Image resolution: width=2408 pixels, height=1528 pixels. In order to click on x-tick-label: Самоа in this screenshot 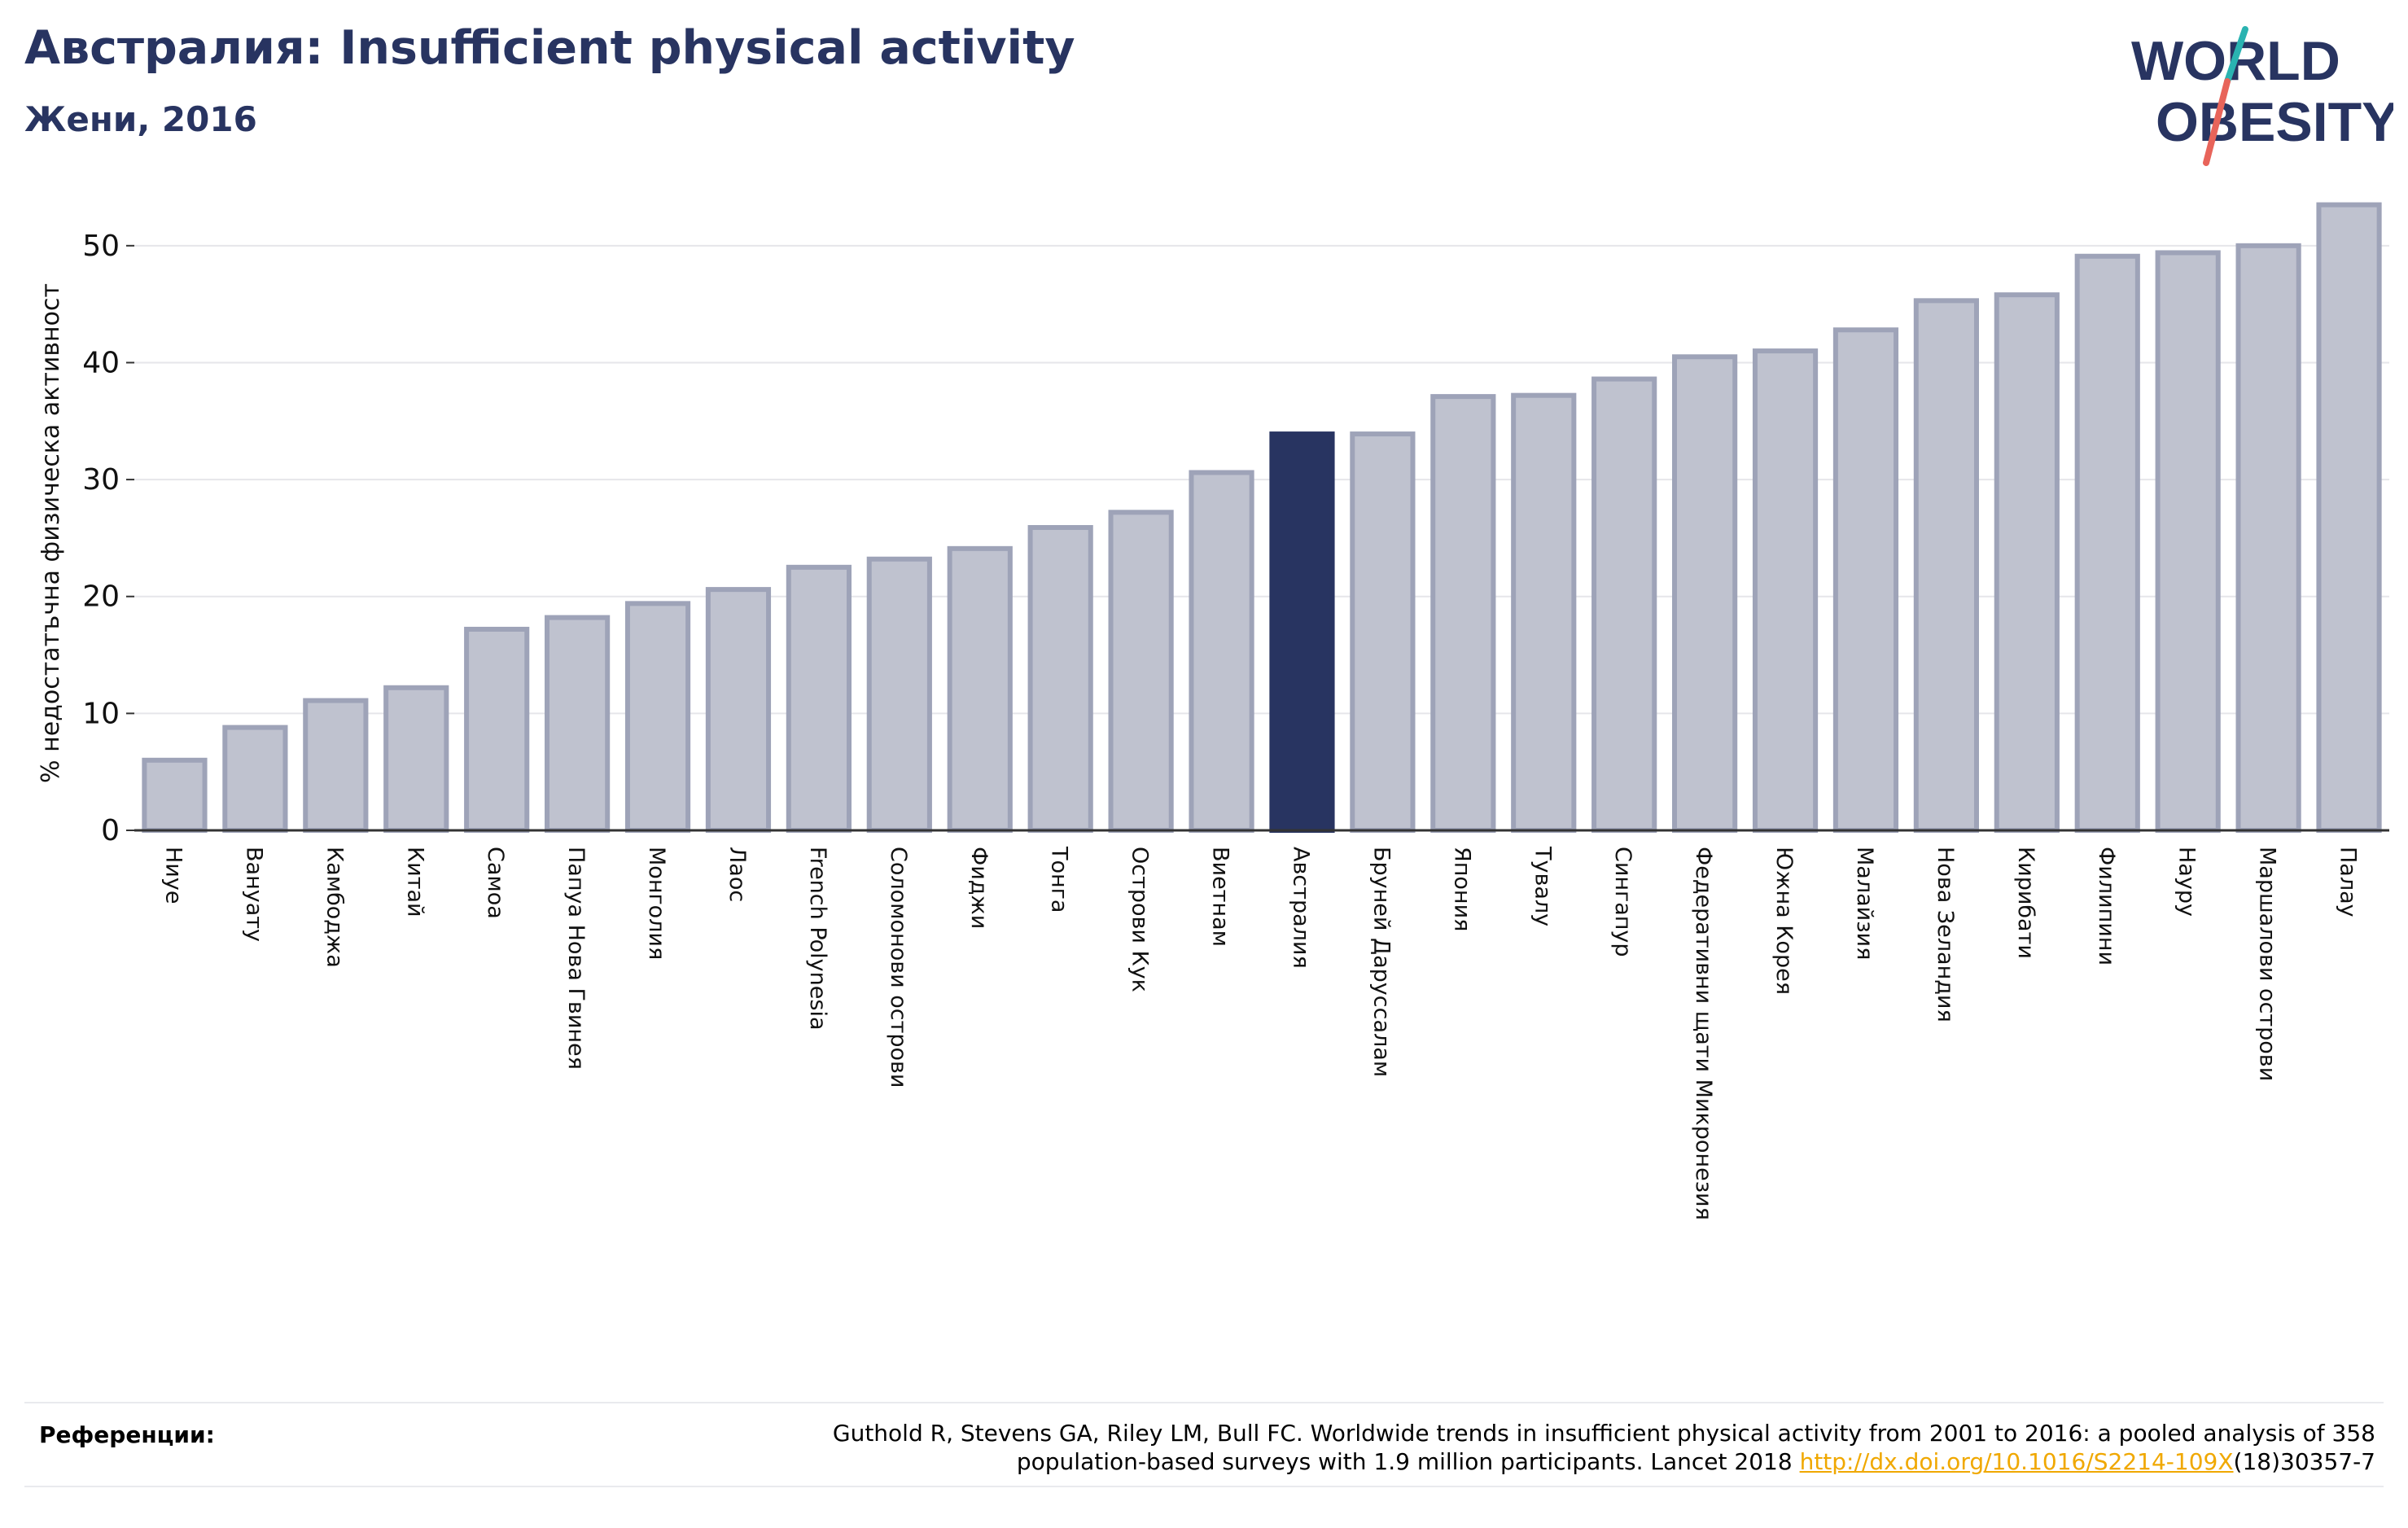, I will do `click(495, 883)`.